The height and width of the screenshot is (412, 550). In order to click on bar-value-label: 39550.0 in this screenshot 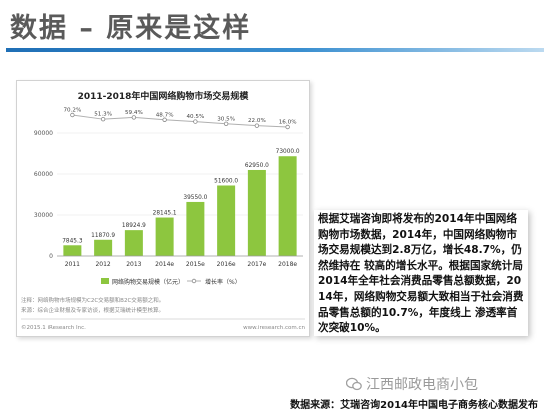, I will do `click(195, 198)`.